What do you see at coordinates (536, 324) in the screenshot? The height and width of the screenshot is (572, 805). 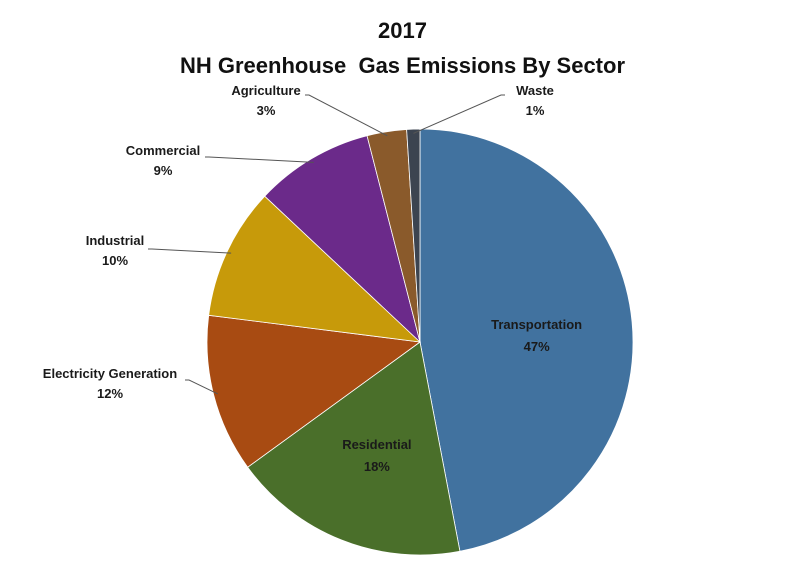 I see `slice-label-transportation: Transportation` at bounding box center [536, 324].